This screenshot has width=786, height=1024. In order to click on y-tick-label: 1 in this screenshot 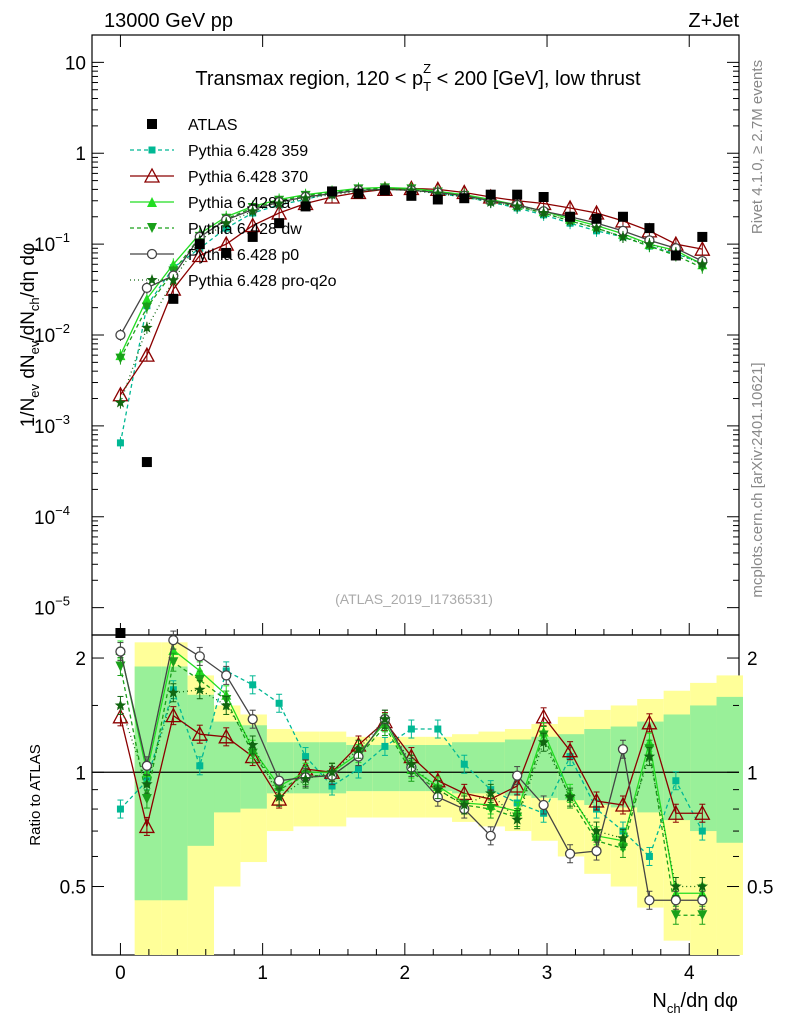, I will do `click(80, 154)`.